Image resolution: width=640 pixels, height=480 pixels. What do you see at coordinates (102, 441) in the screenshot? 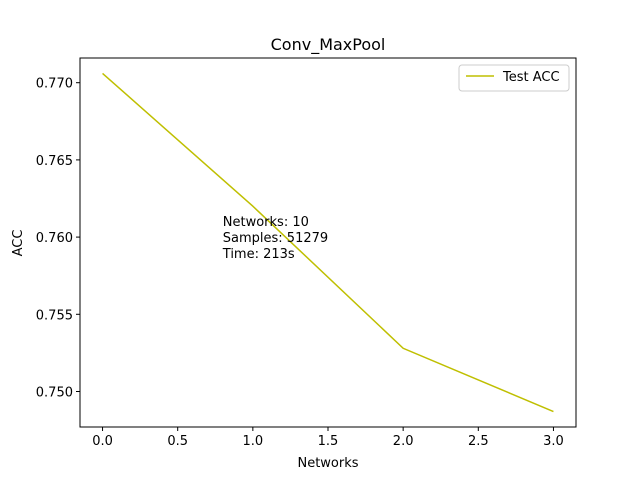
I see `x-tick-label: 0.0` at bounding box center [102, 441].